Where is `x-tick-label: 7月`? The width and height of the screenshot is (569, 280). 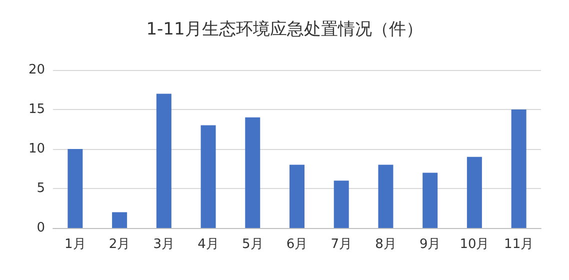 x-tick-label: 7月 is located at coordinates (341, 244).